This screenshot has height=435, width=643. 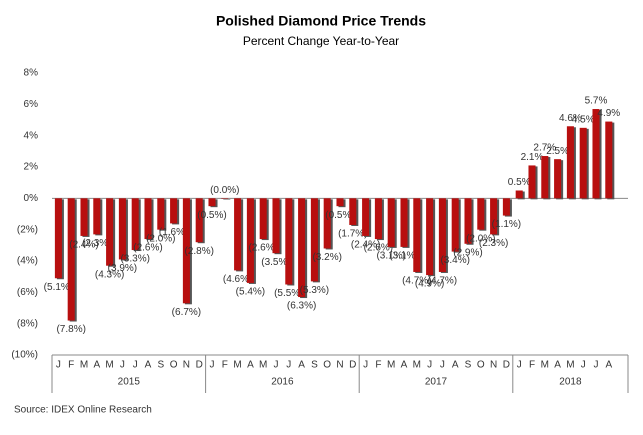 I want to click on value-label: (3.3%), so click(x=134, y=259).